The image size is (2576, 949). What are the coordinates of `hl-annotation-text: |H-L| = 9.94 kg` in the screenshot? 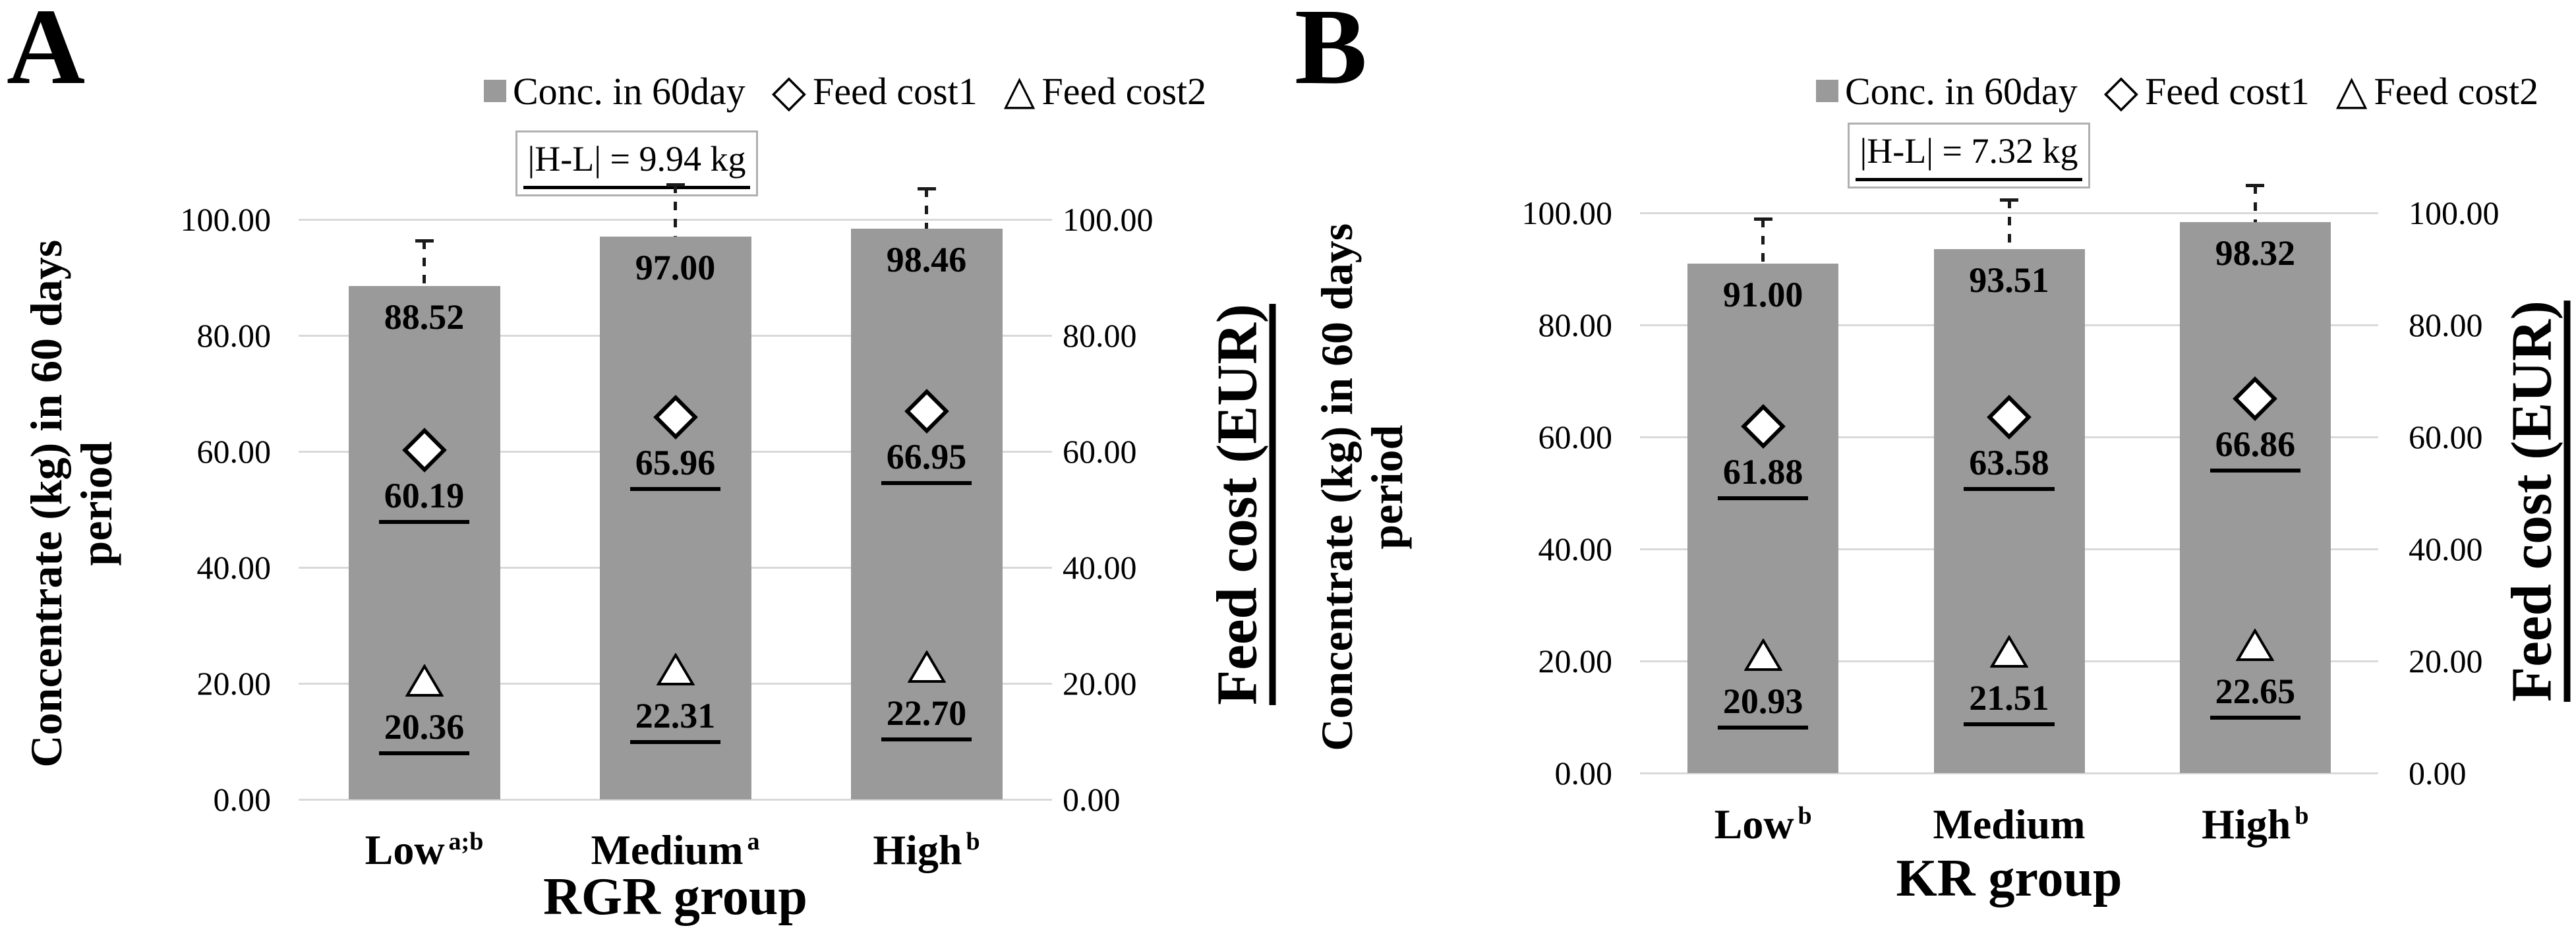 It's located at (637, 163).